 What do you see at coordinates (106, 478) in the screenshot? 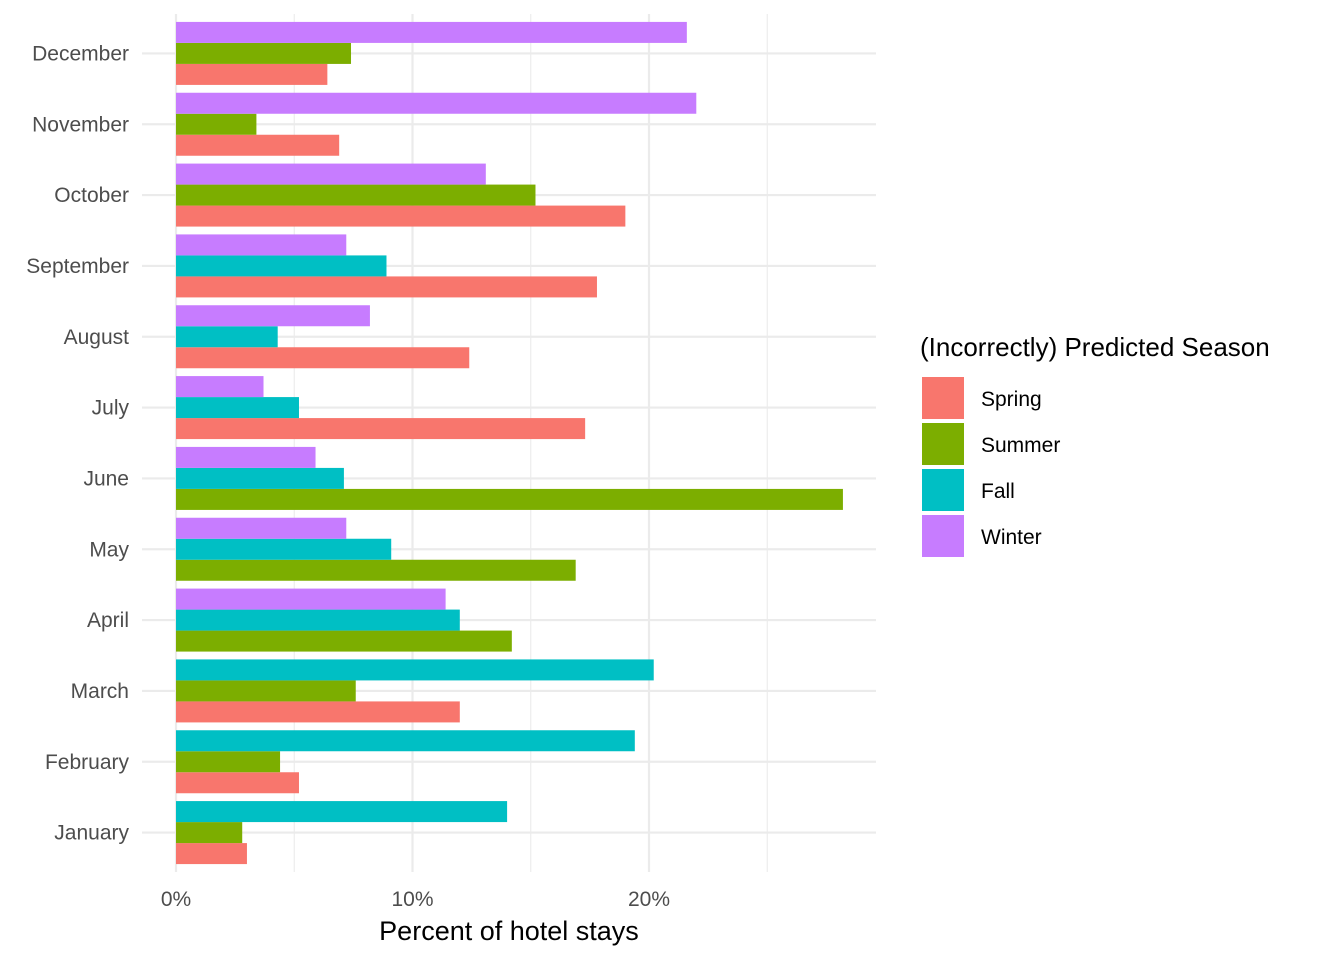
I see `y-tick-label-june: June` at bounding box center [106, 478].